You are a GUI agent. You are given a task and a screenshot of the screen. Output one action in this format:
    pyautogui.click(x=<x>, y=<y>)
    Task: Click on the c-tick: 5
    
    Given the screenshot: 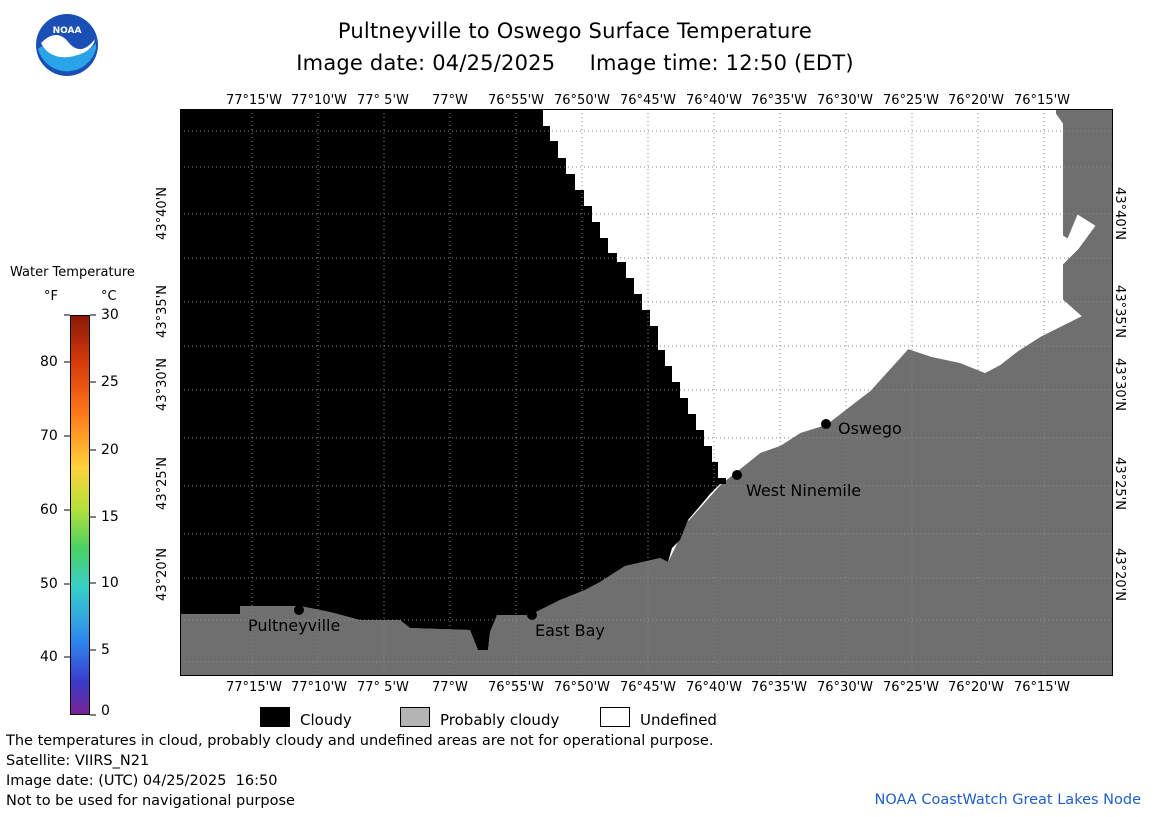 What is the action you would take?
    pyautogui.click(x=105, y=650)
    